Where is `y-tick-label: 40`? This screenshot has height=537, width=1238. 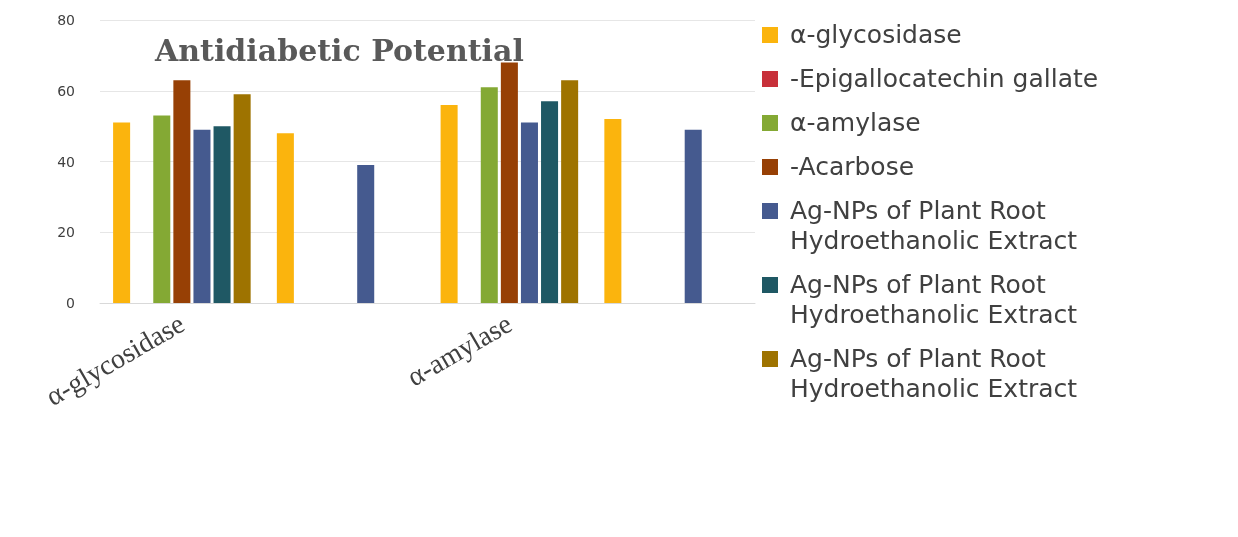 y-tick-label: 40 is located at coordinates (66, 161).